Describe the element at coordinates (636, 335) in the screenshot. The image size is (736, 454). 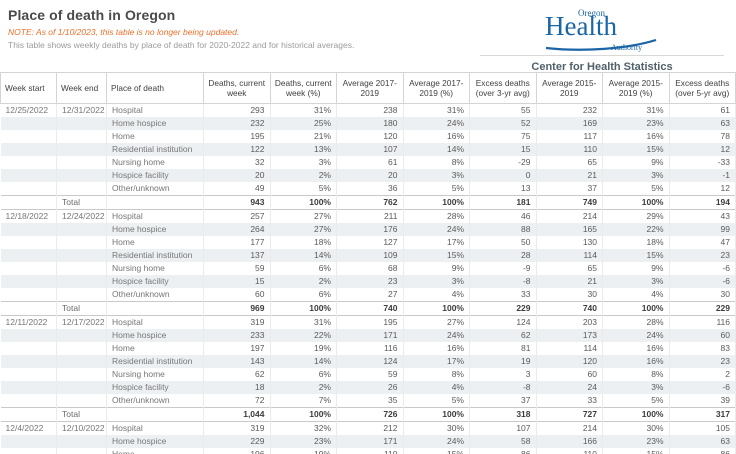
I see `value-cell: 24%` at that location.